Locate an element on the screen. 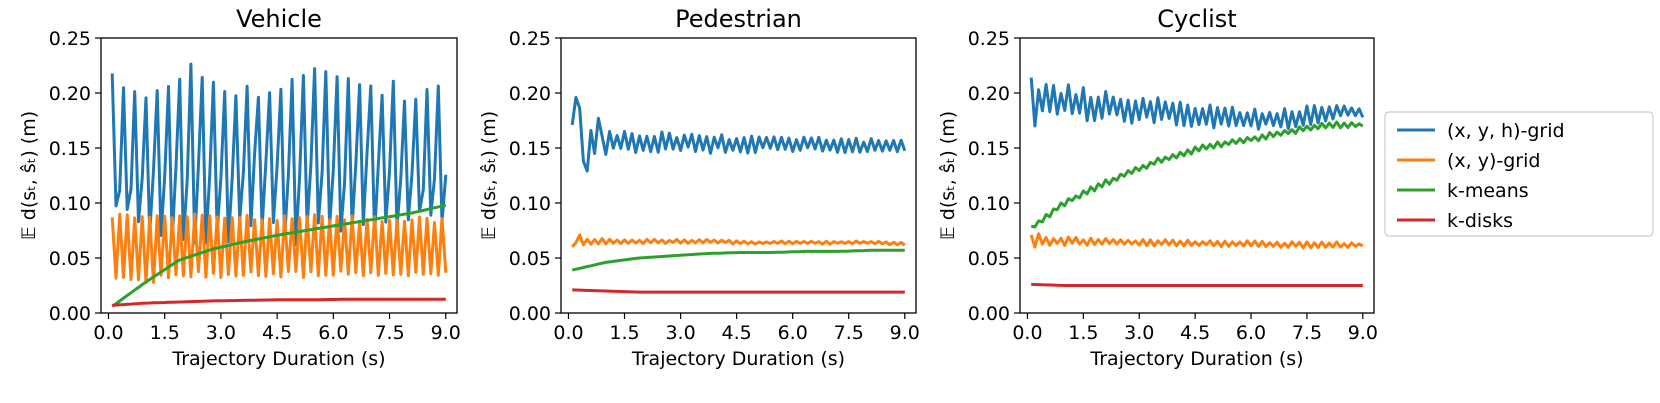  legend-item-xyh: (x, y, h)-grid is located at coordinates (1481, 131).